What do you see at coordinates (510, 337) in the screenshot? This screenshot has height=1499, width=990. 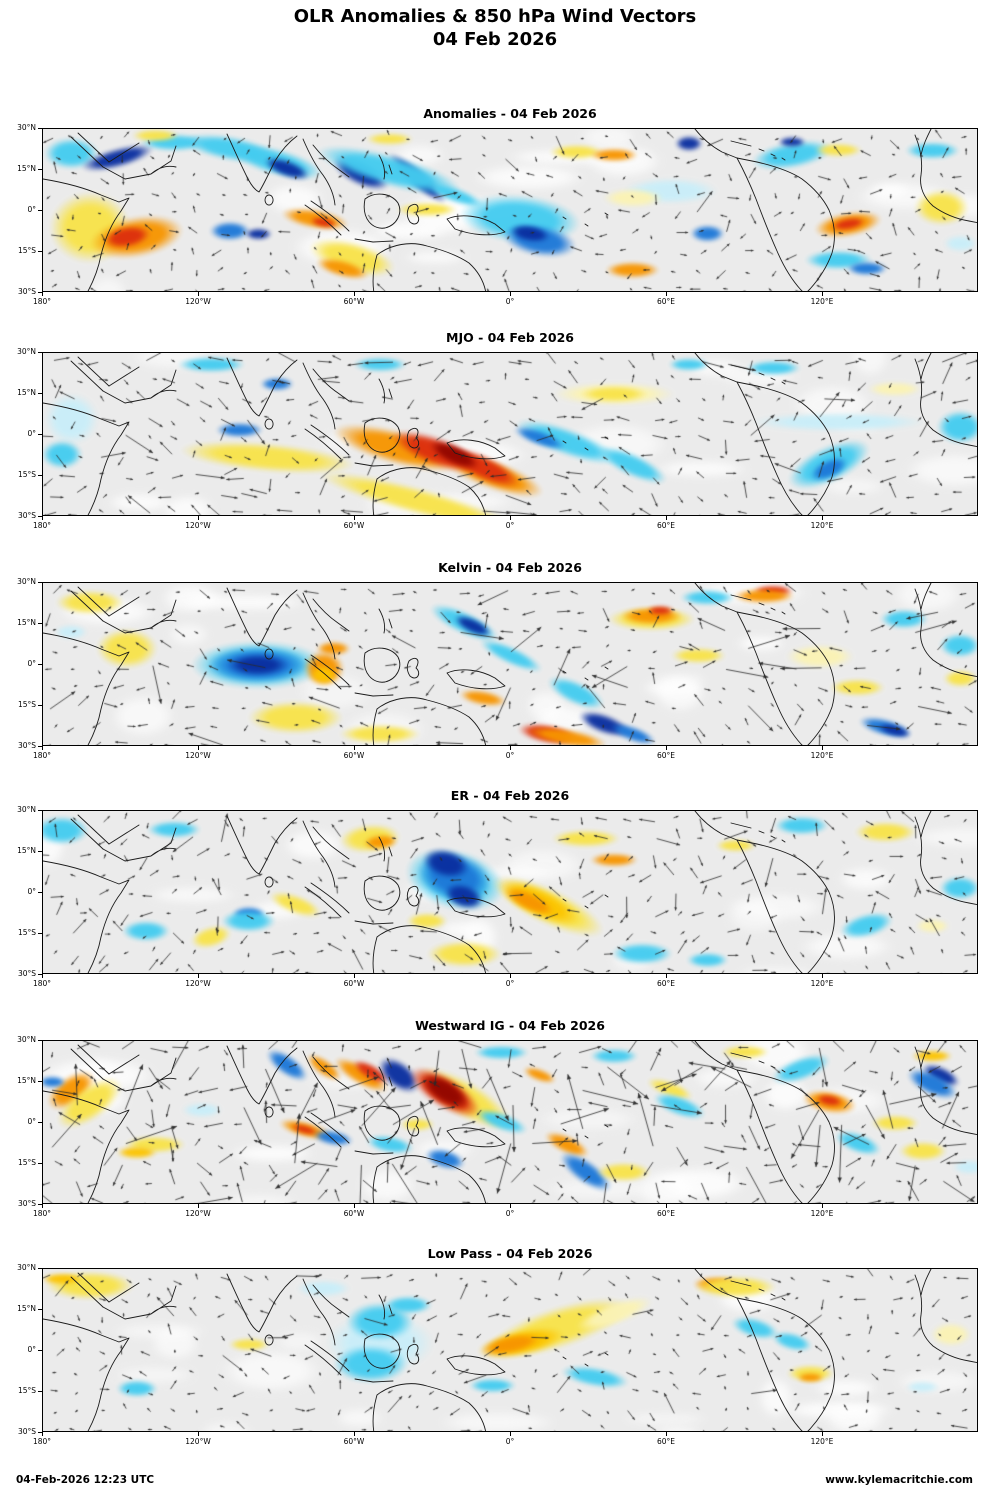 I see `panel-title-mjo: MJO - 04 Feb 2026` at bounding box center [510, 337].